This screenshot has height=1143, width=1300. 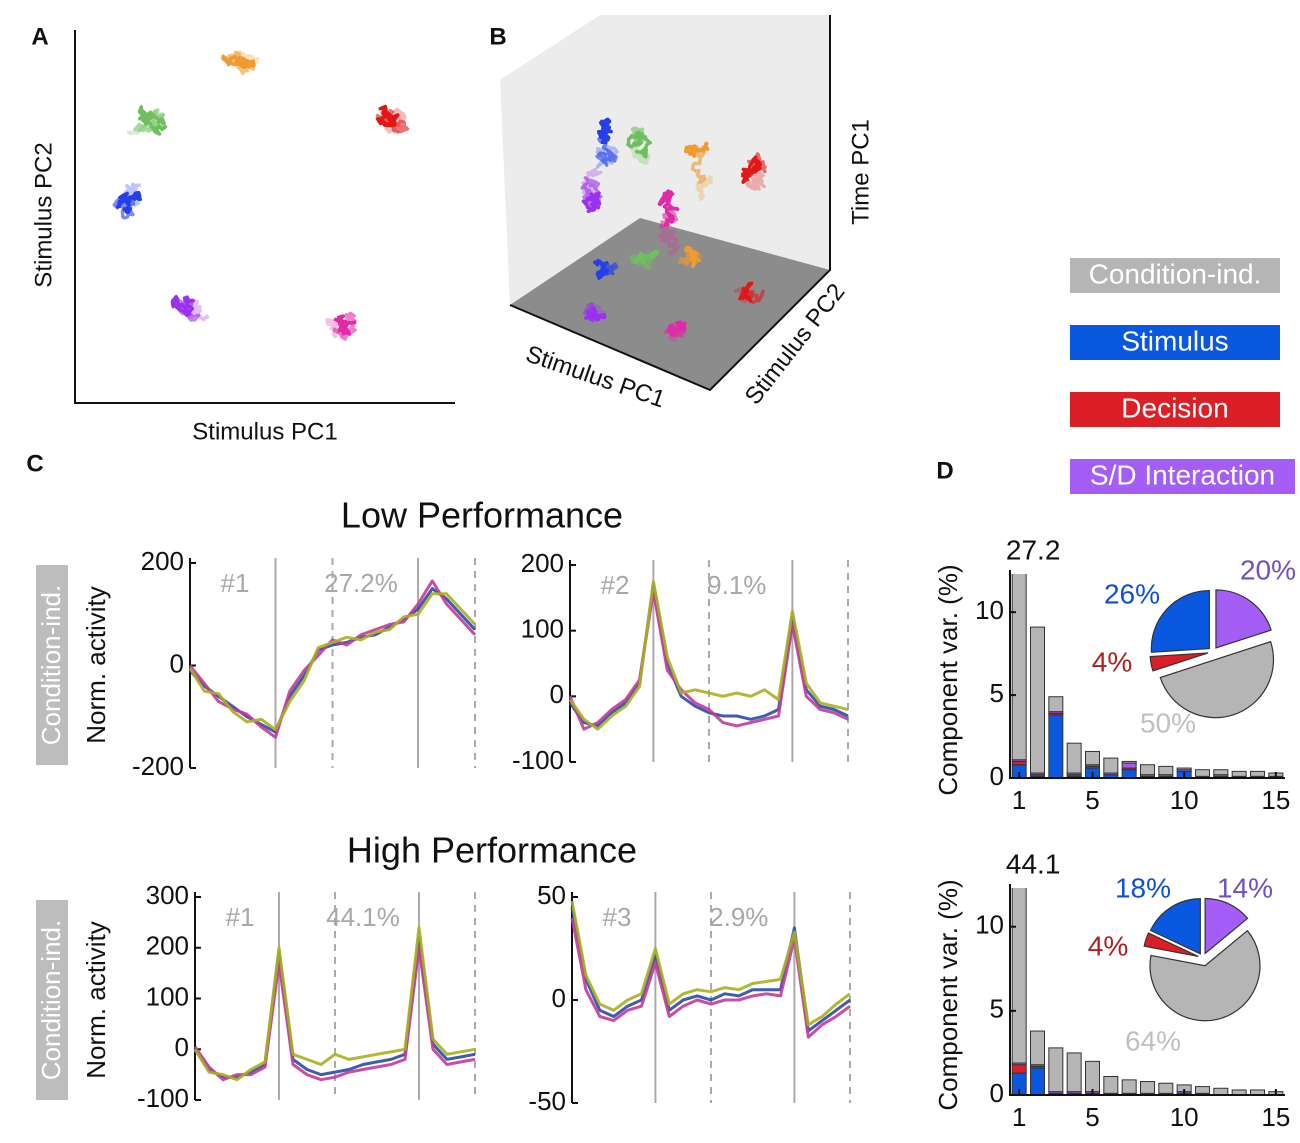 I want to click on x-tick-label: 10, so click(x=1184, y=1117).